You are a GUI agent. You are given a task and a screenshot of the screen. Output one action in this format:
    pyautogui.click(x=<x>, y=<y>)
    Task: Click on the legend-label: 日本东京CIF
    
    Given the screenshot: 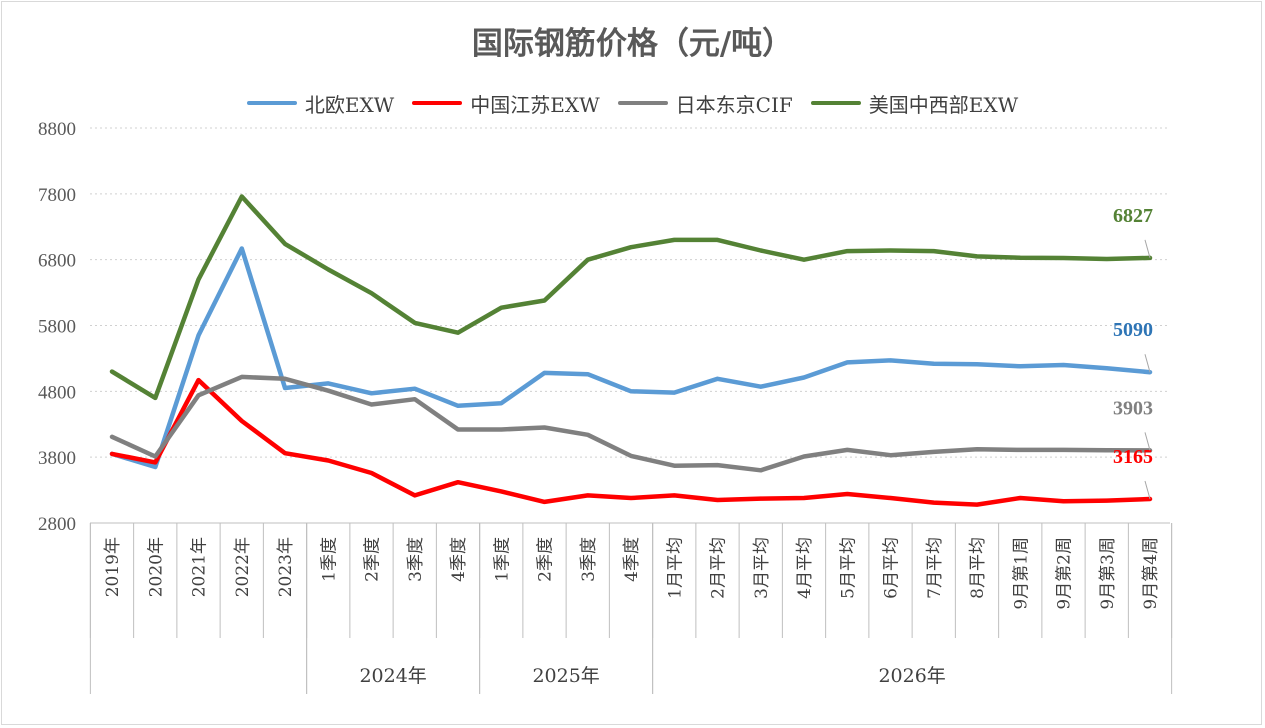 What is the action you would take?
    pyautogui.click(x=734, y=104)
    